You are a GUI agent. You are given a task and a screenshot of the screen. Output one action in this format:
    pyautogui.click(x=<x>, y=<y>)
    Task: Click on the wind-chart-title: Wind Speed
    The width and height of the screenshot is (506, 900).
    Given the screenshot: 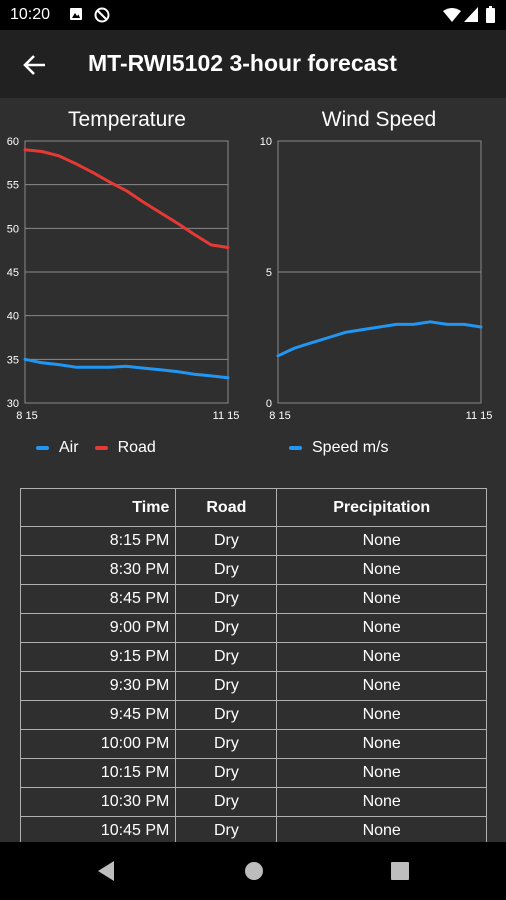 What is the action you would take?
    pyautogui.click(x=379, y=119)
    